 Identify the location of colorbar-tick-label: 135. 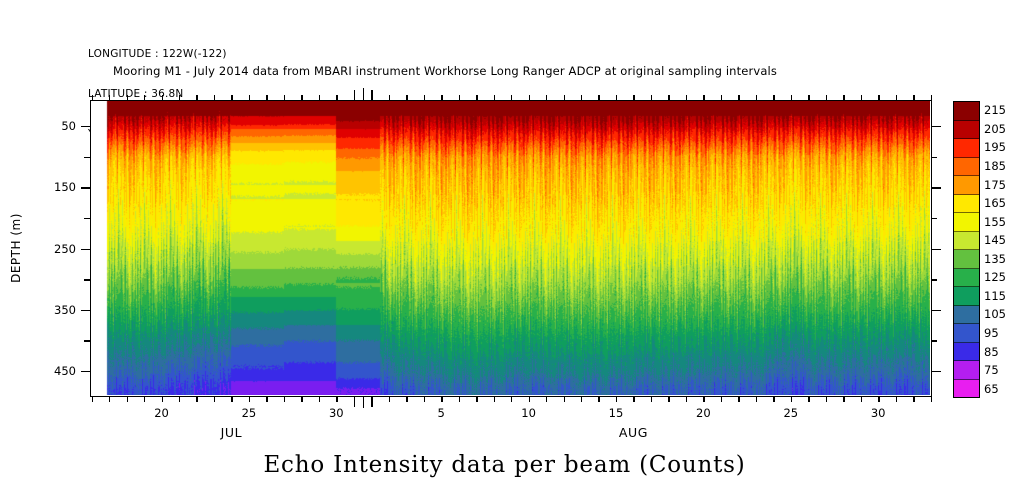
(995, 258).